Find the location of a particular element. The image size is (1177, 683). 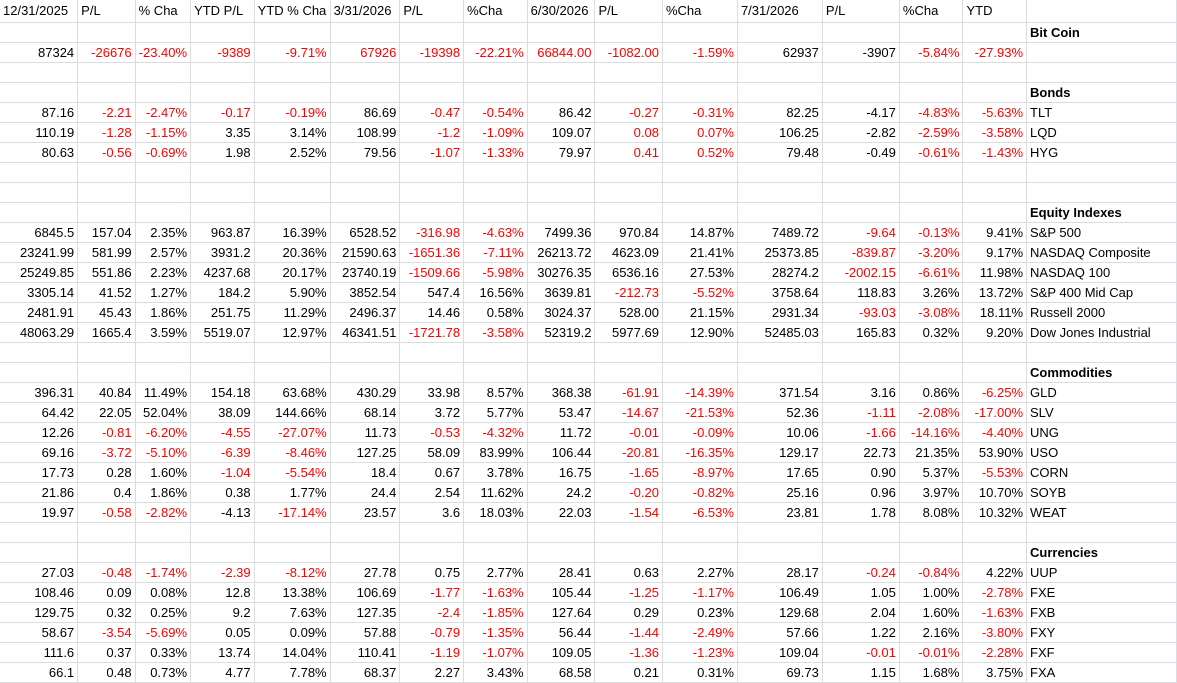

value-cell: 0.09 is located at coordinates (106, 592).